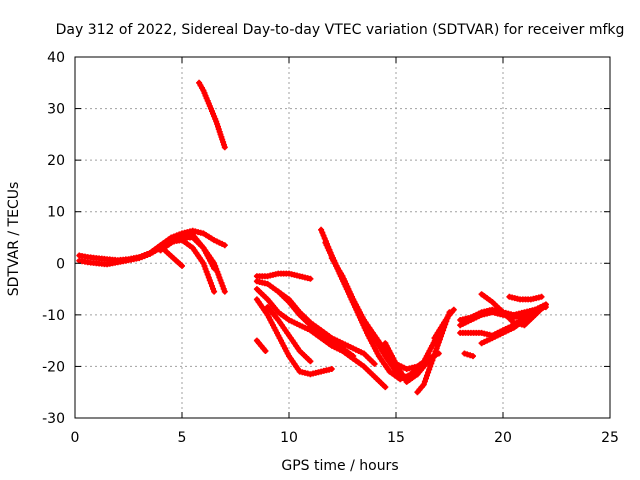  Describe the element at coordinates (610, 438) in the screenshot. I see `x-tick-label: 25` at that location.